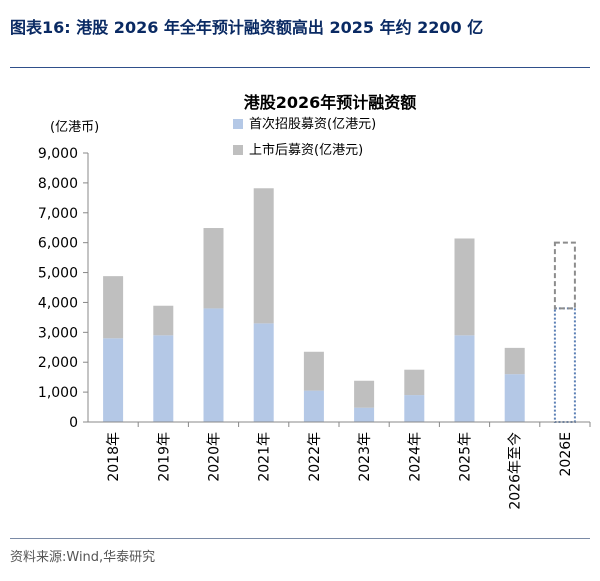 The image size is (600, 581). Describe the element at coordinates (238, 124) in the screenshot. I see `legend-swatch-ipo` at that location.